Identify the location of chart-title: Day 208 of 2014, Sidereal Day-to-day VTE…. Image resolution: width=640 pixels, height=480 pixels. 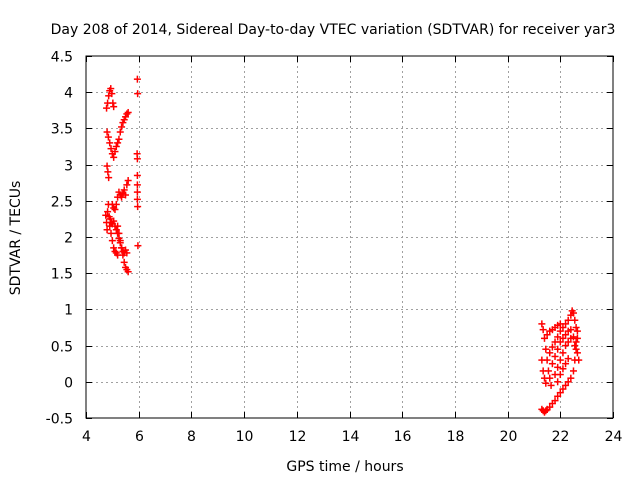
(333, 30).